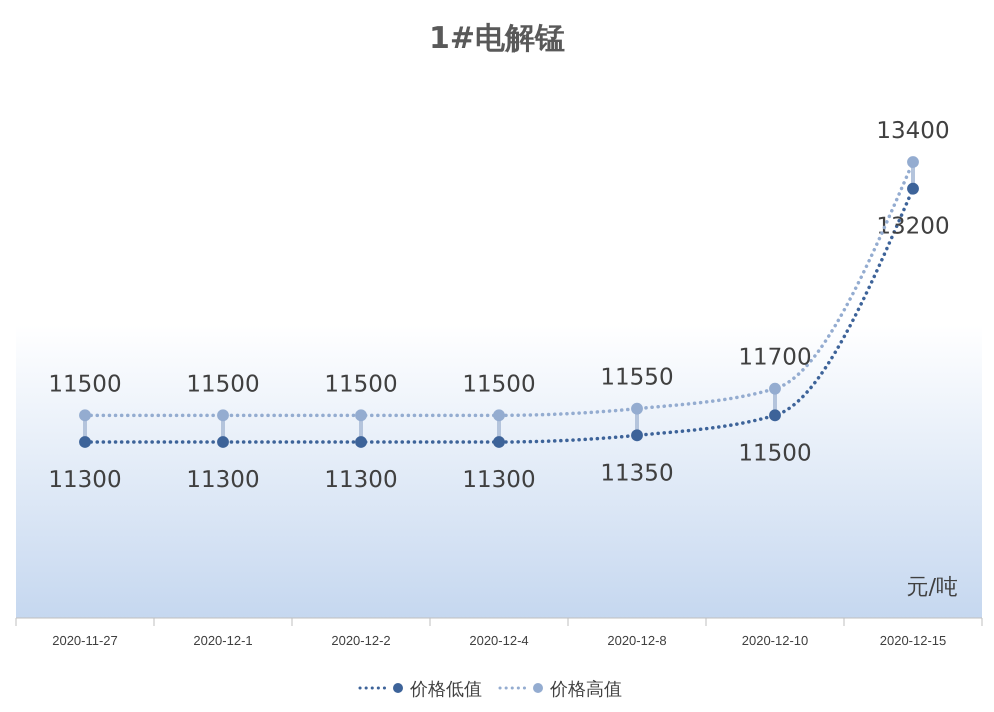 The height and width of the screenshot is (712, 994). Describe the element at coordinates (913, 640) in the screenshot. I see `x-tick-label: 2020-12-15` at that location.